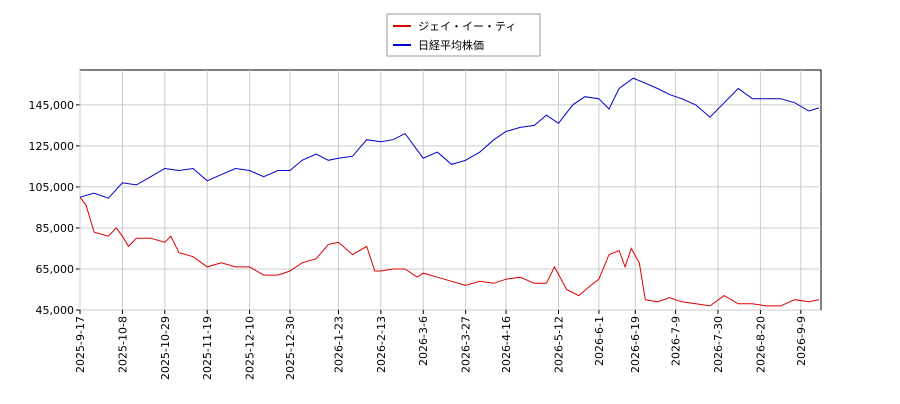 Image resolution: width=900 pixels, height=404 pixels. What do you see at coordinates (801, 341) in the screenshot?
I see `x-tick-label: 2026-9-9` at bounding box center [801, 341].